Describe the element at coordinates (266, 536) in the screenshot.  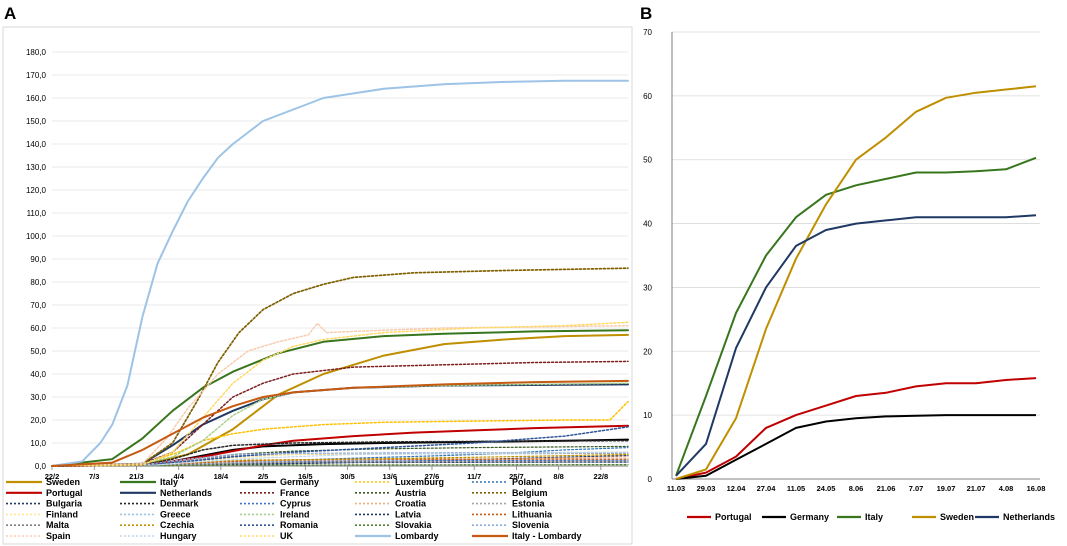
I see `legend-item-uk: UK` at that location.